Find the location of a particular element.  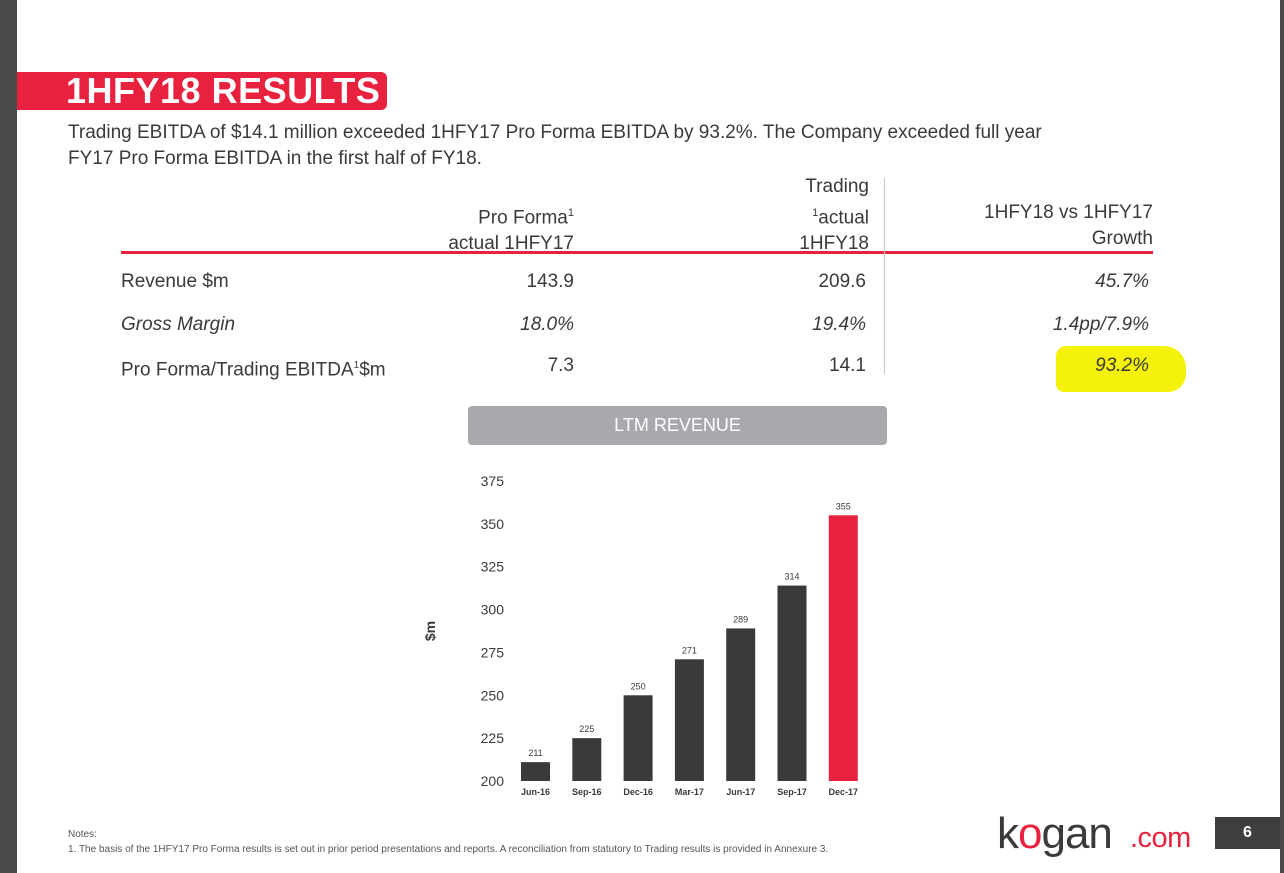

chart-header: LTM REVENUE is located at coordinates (677, 425).